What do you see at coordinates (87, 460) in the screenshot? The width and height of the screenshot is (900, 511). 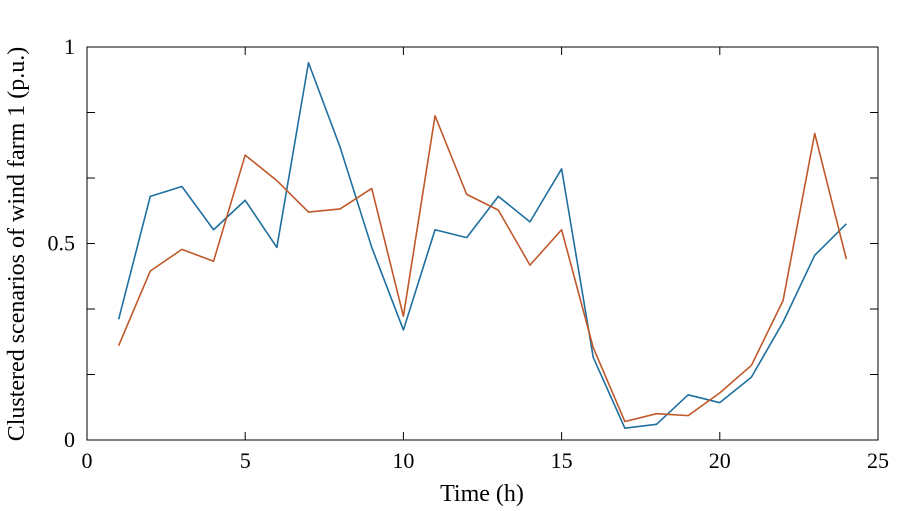 I see `x-tick-label: 0` at bounding box center [87, 460].